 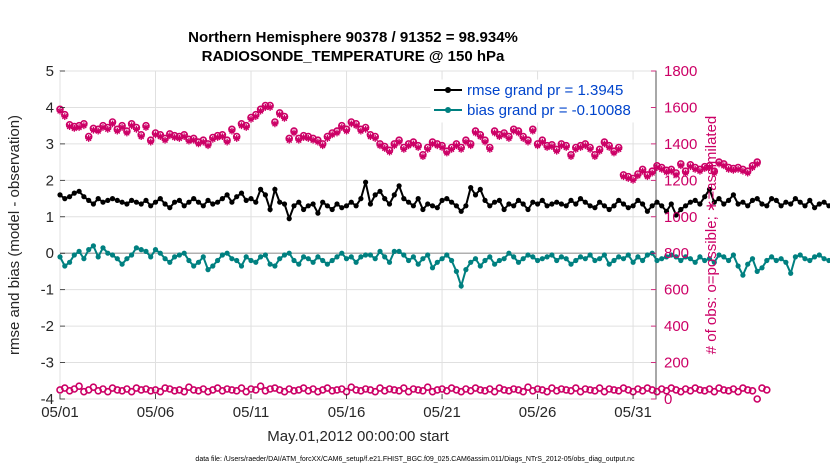 What do you see at coordinates (47, 399) in the screenshot?
I see `y-tick-label-left: -4` at bounding box center [47, 399].